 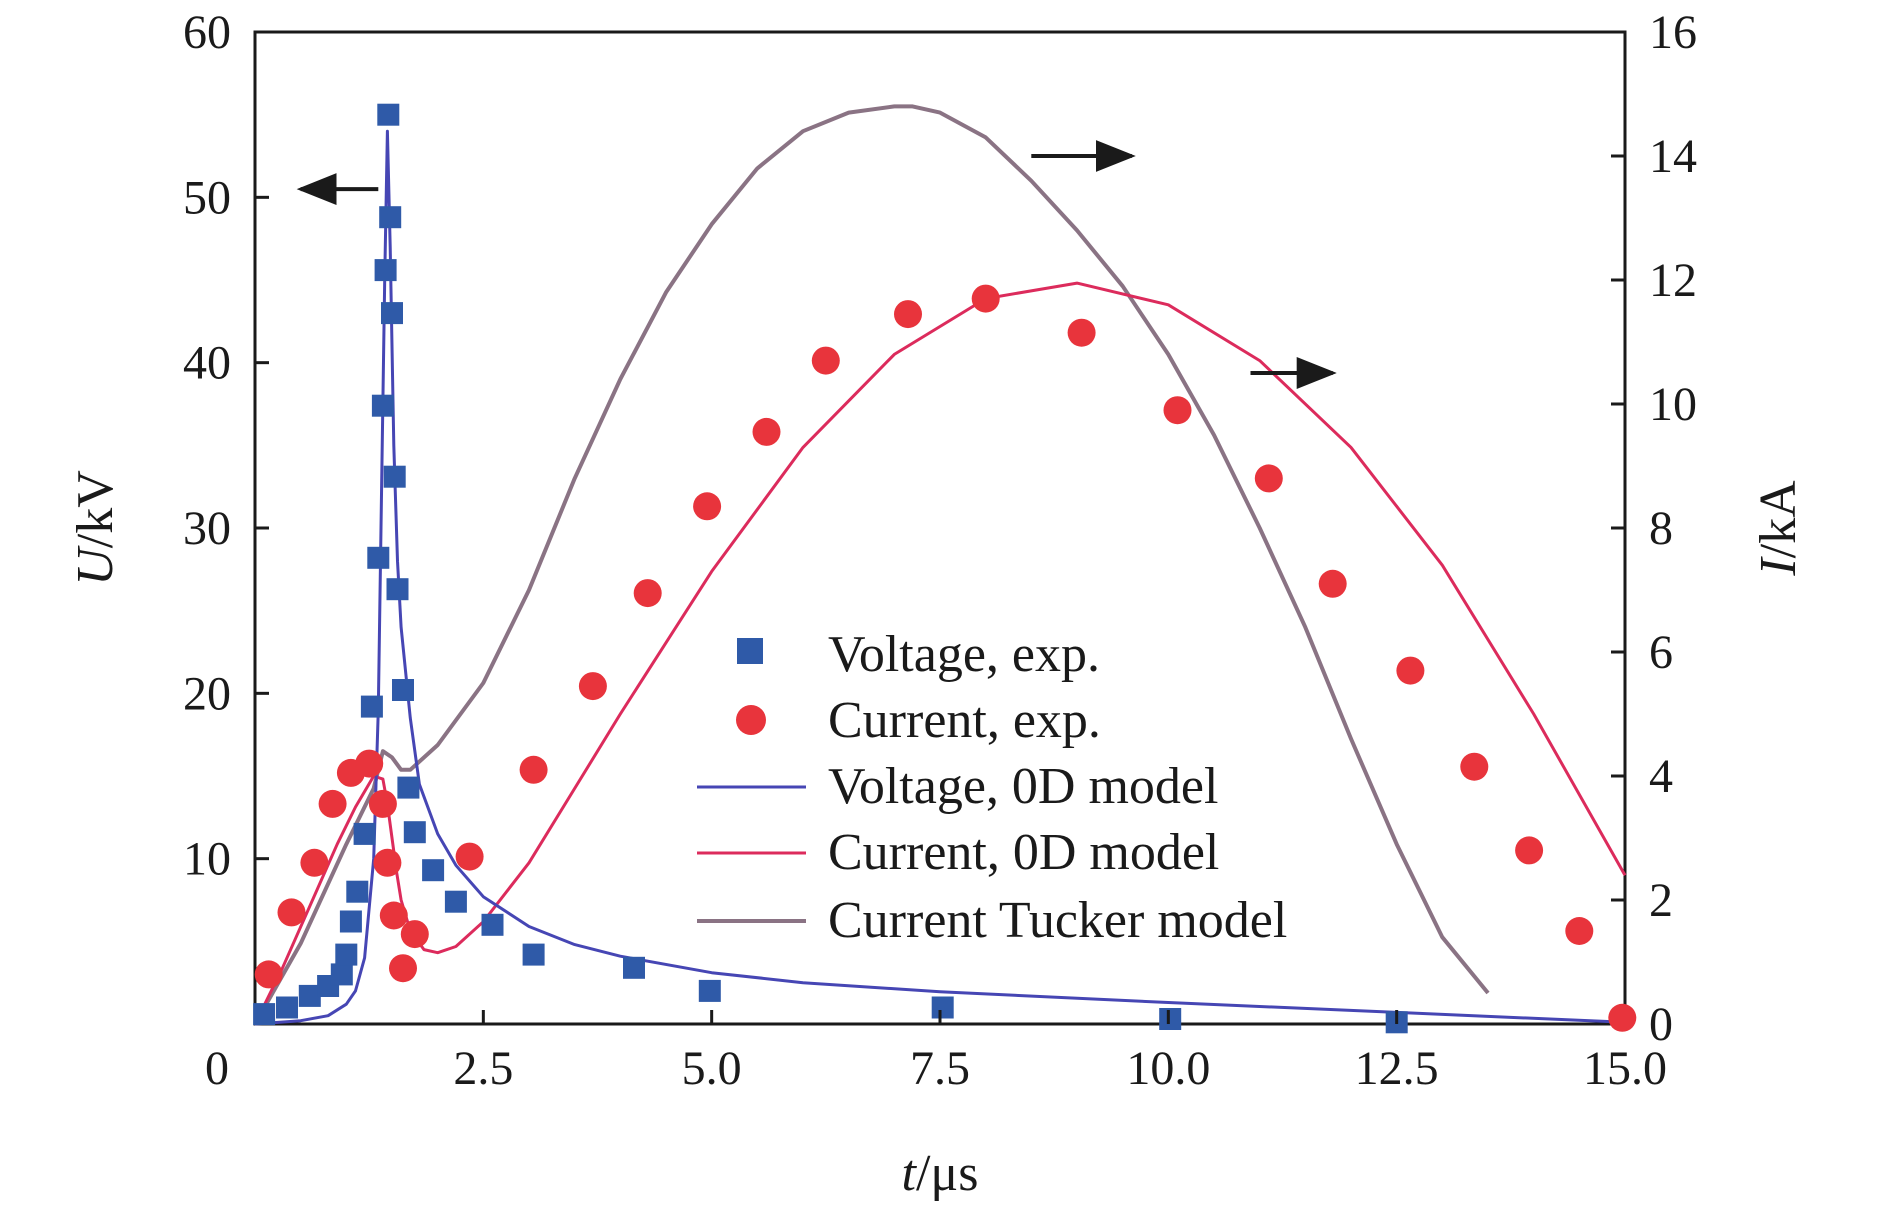 What do you see at coordinates (940, 1068) in the screenshot?
I see `x-tick-label: 7.5` at bounding box center [940, 1068].